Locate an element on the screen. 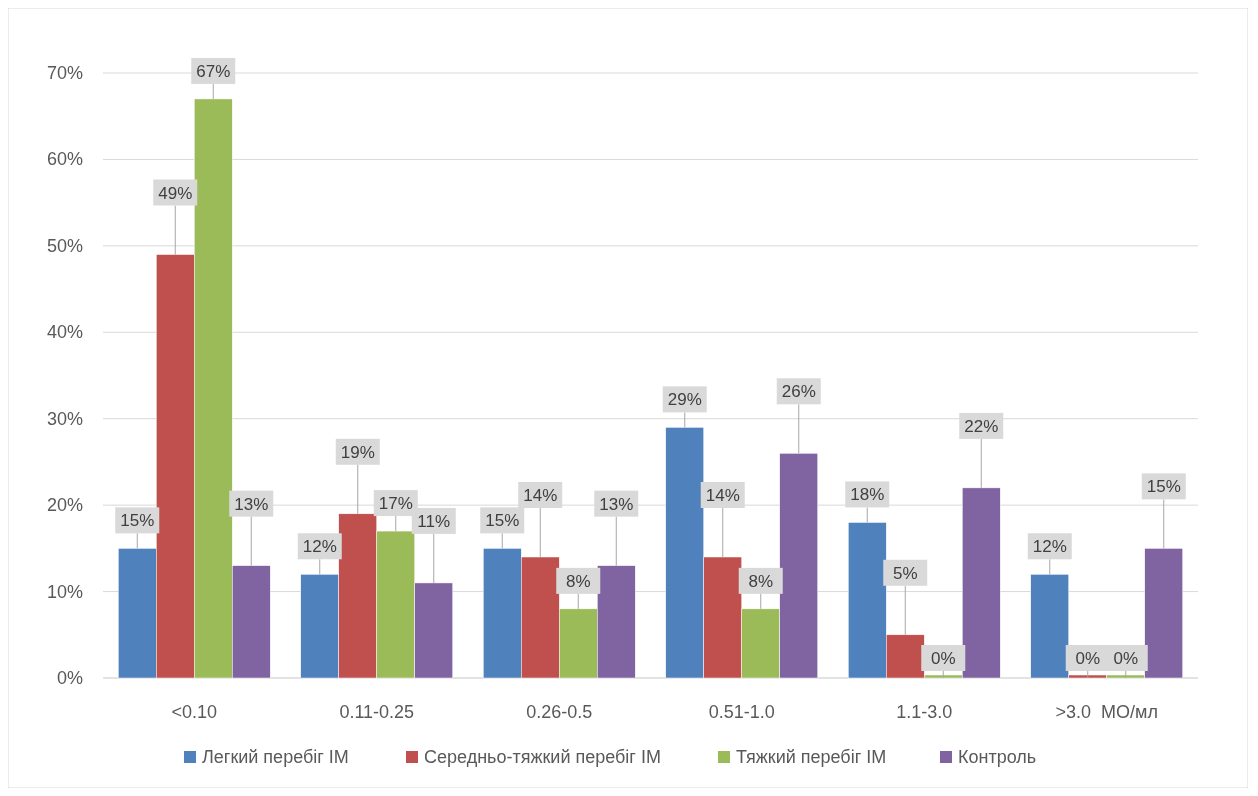 Image resolution: width=1258 pixels, height=796 pixels. legend-label: Середньо-тяжкий перебіг ІМ is located at coordinates (542, 757).